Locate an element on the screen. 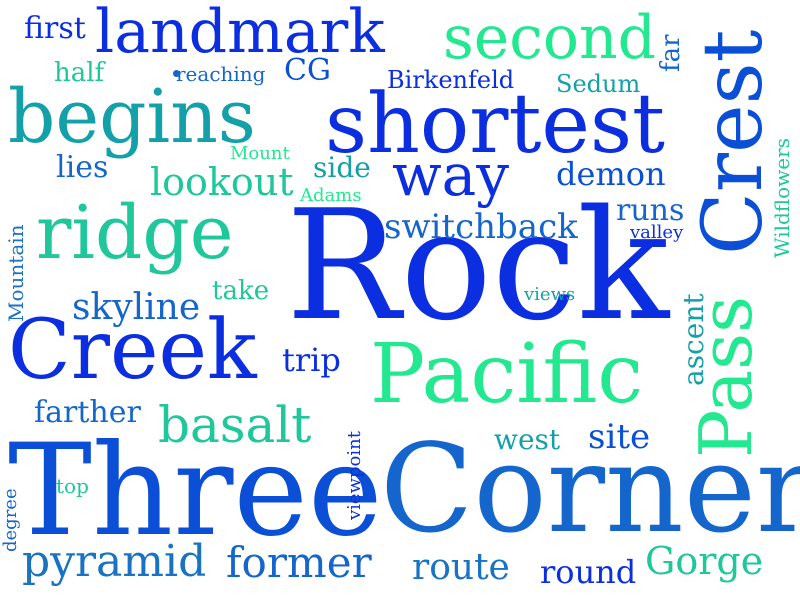  word-corner: Corner is located at coordinates (590, 489).